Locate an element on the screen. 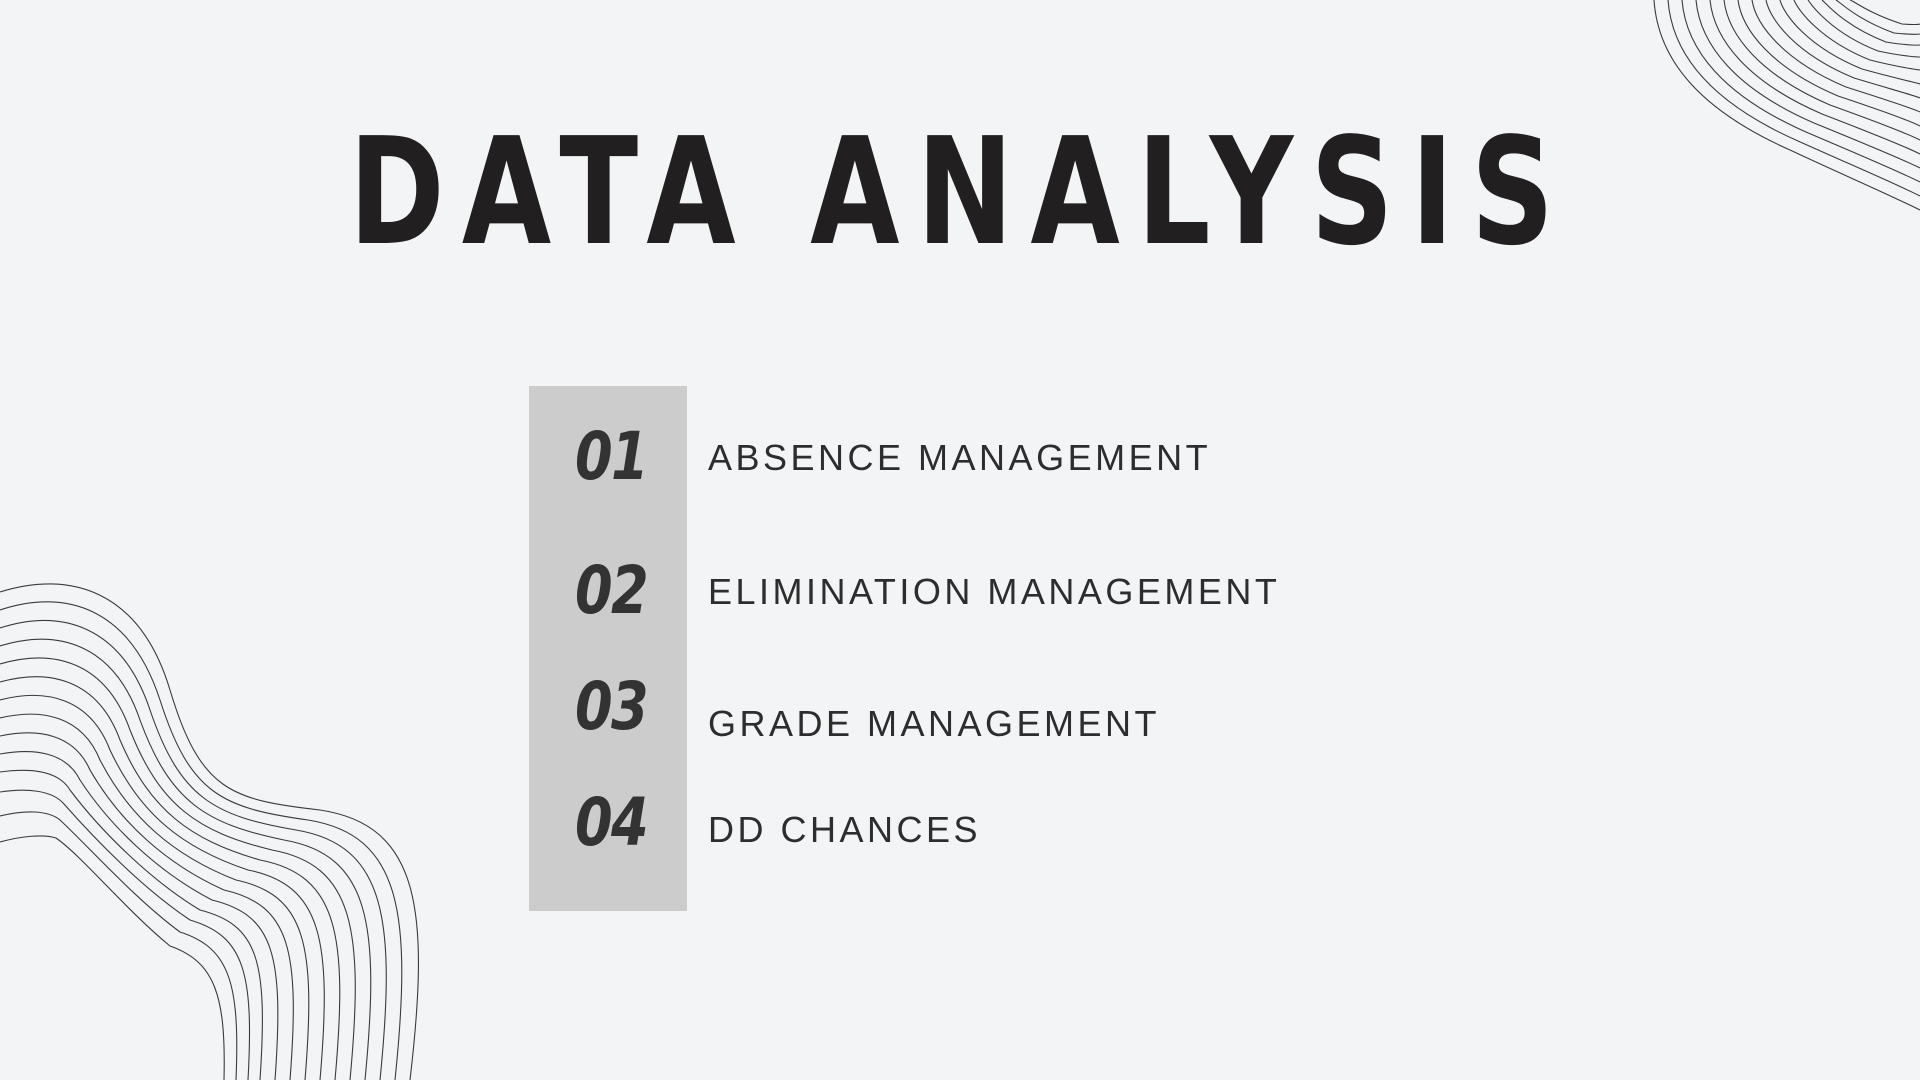  contour-lines-bottom-left is located at coordinates (210, 831).